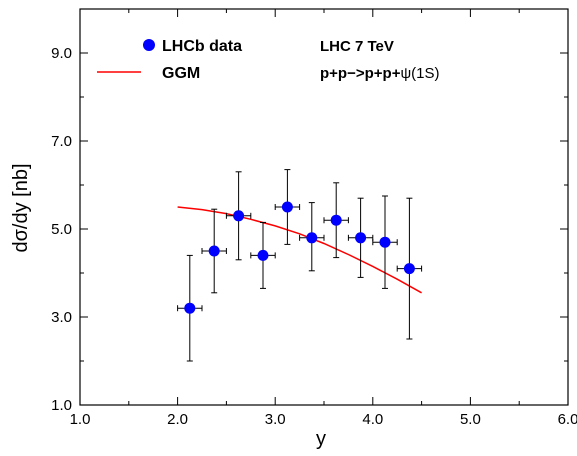 The height and width of the screenshot is (456, 577). Describe the element at coordinates (360, 73) in the screenshot. I see `annotation-process-prefix: p+p−>p+p+` at that location.